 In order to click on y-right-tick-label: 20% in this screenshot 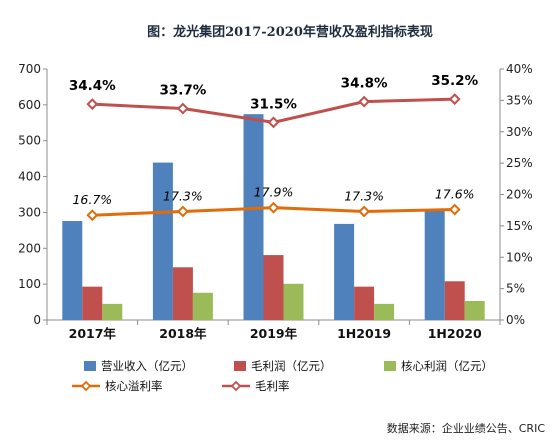, I will do `click(519, 195)`.